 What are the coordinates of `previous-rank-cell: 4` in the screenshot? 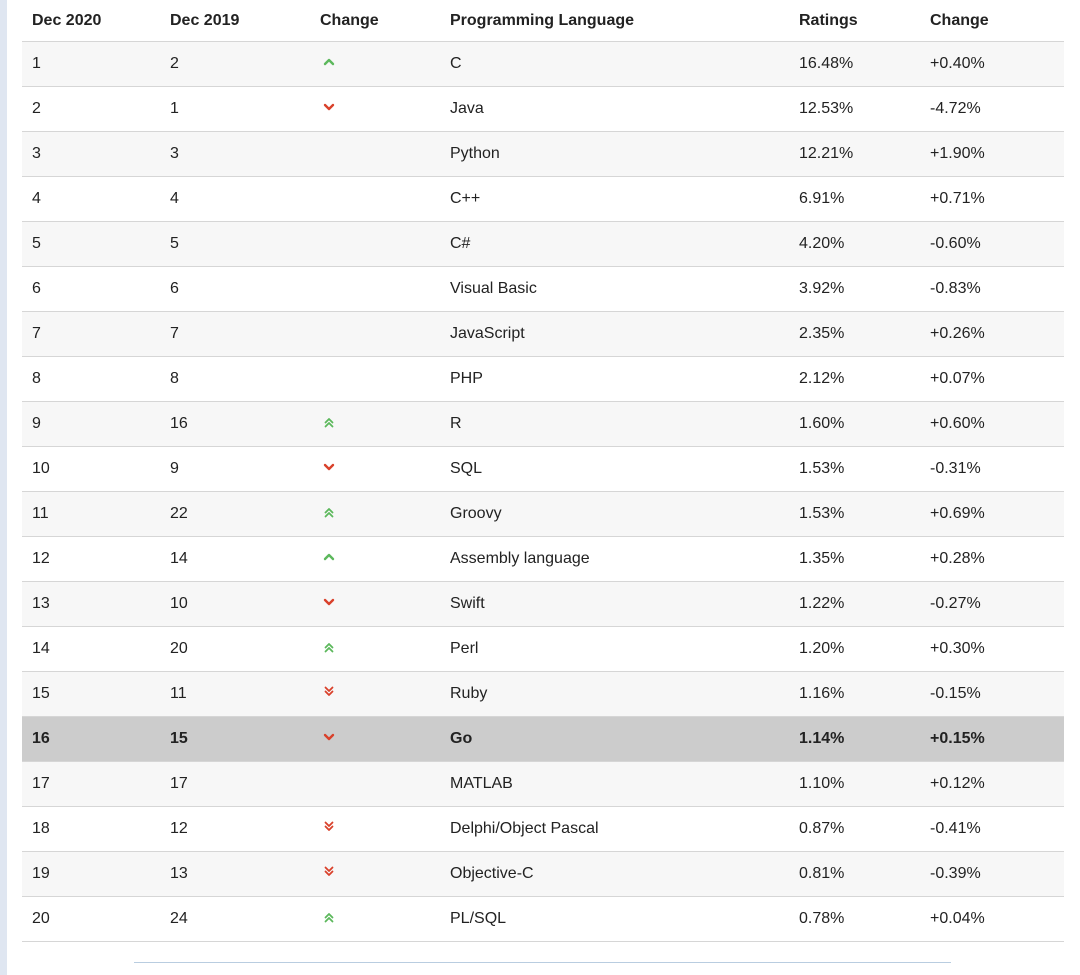 It's located at (235, 199).